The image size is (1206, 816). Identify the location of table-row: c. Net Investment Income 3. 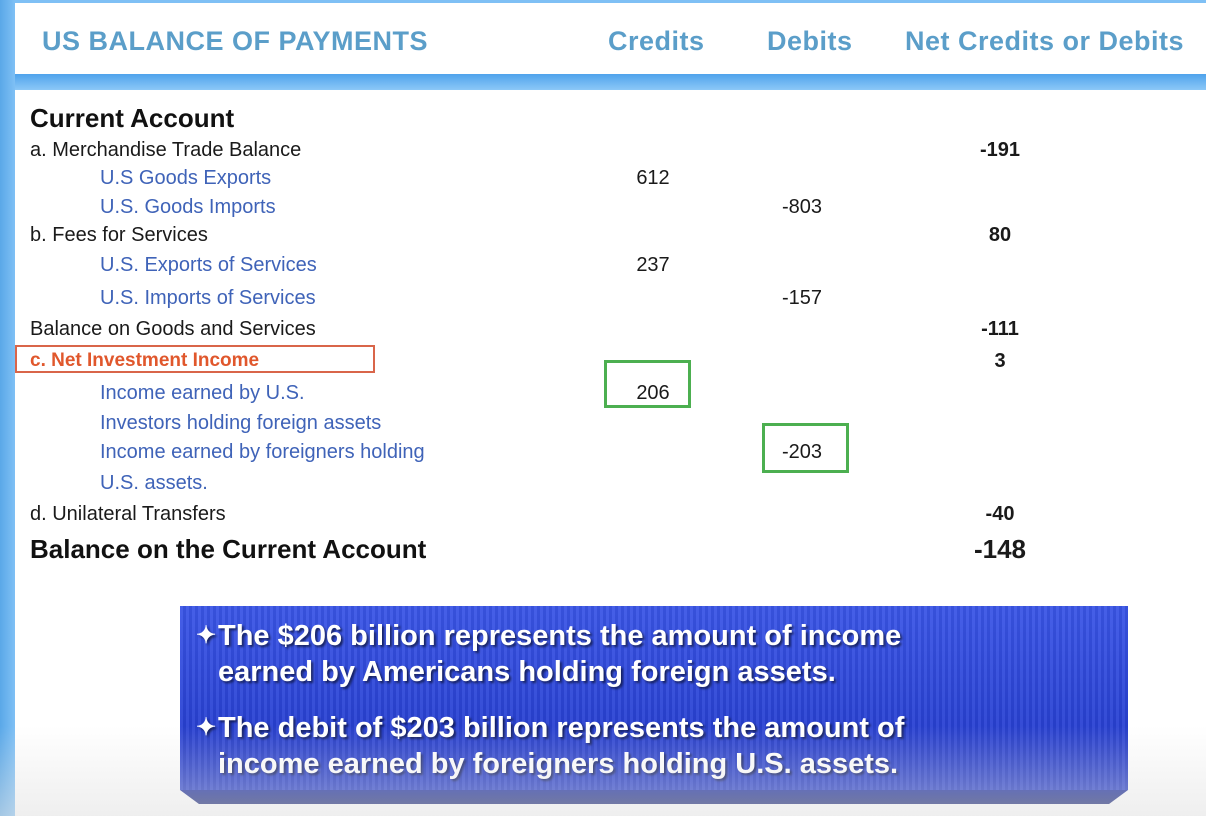
(603, 364).